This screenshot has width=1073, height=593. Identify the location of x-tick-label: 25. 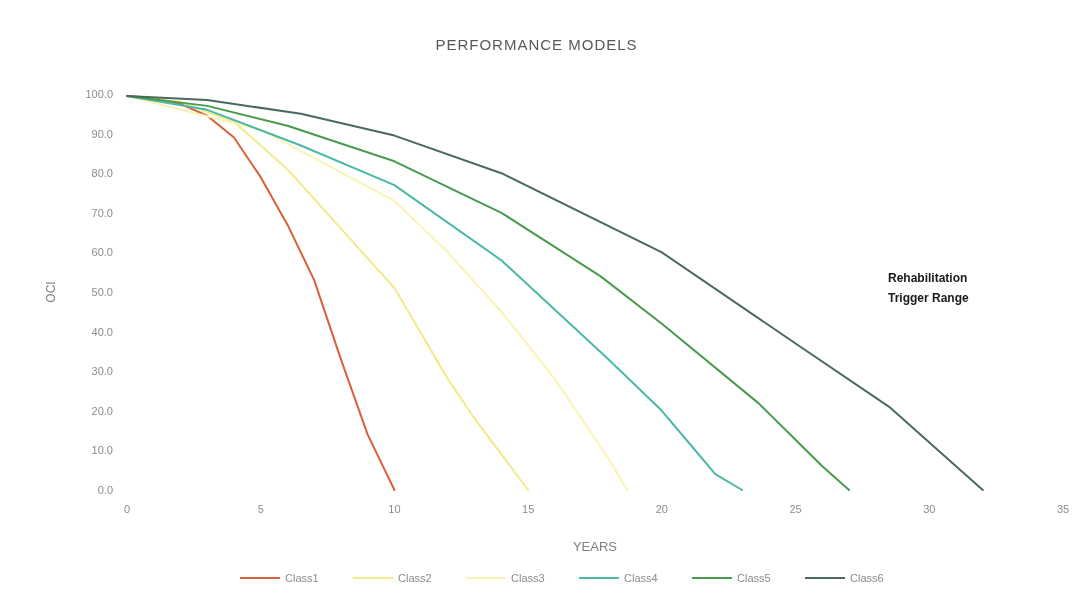
(795, 509).